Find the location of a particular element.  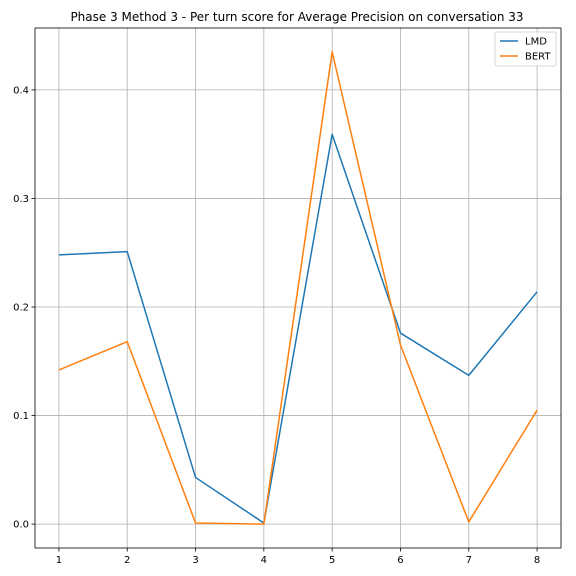

y-tick-label-1: 0.1 is located at coordinates (21, 416).